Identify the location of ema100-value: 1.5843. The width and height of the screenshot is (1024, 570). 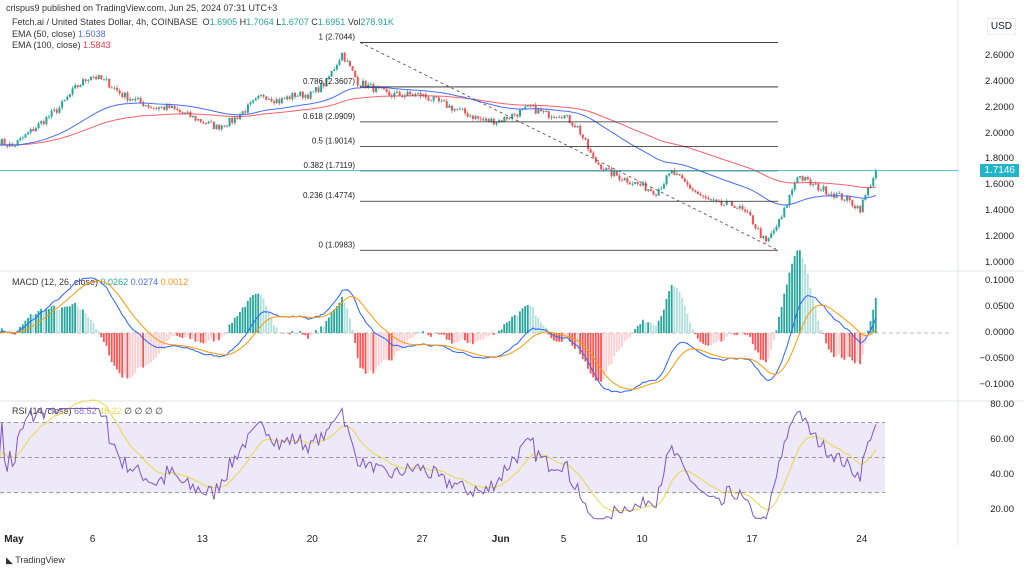
(97, 45).